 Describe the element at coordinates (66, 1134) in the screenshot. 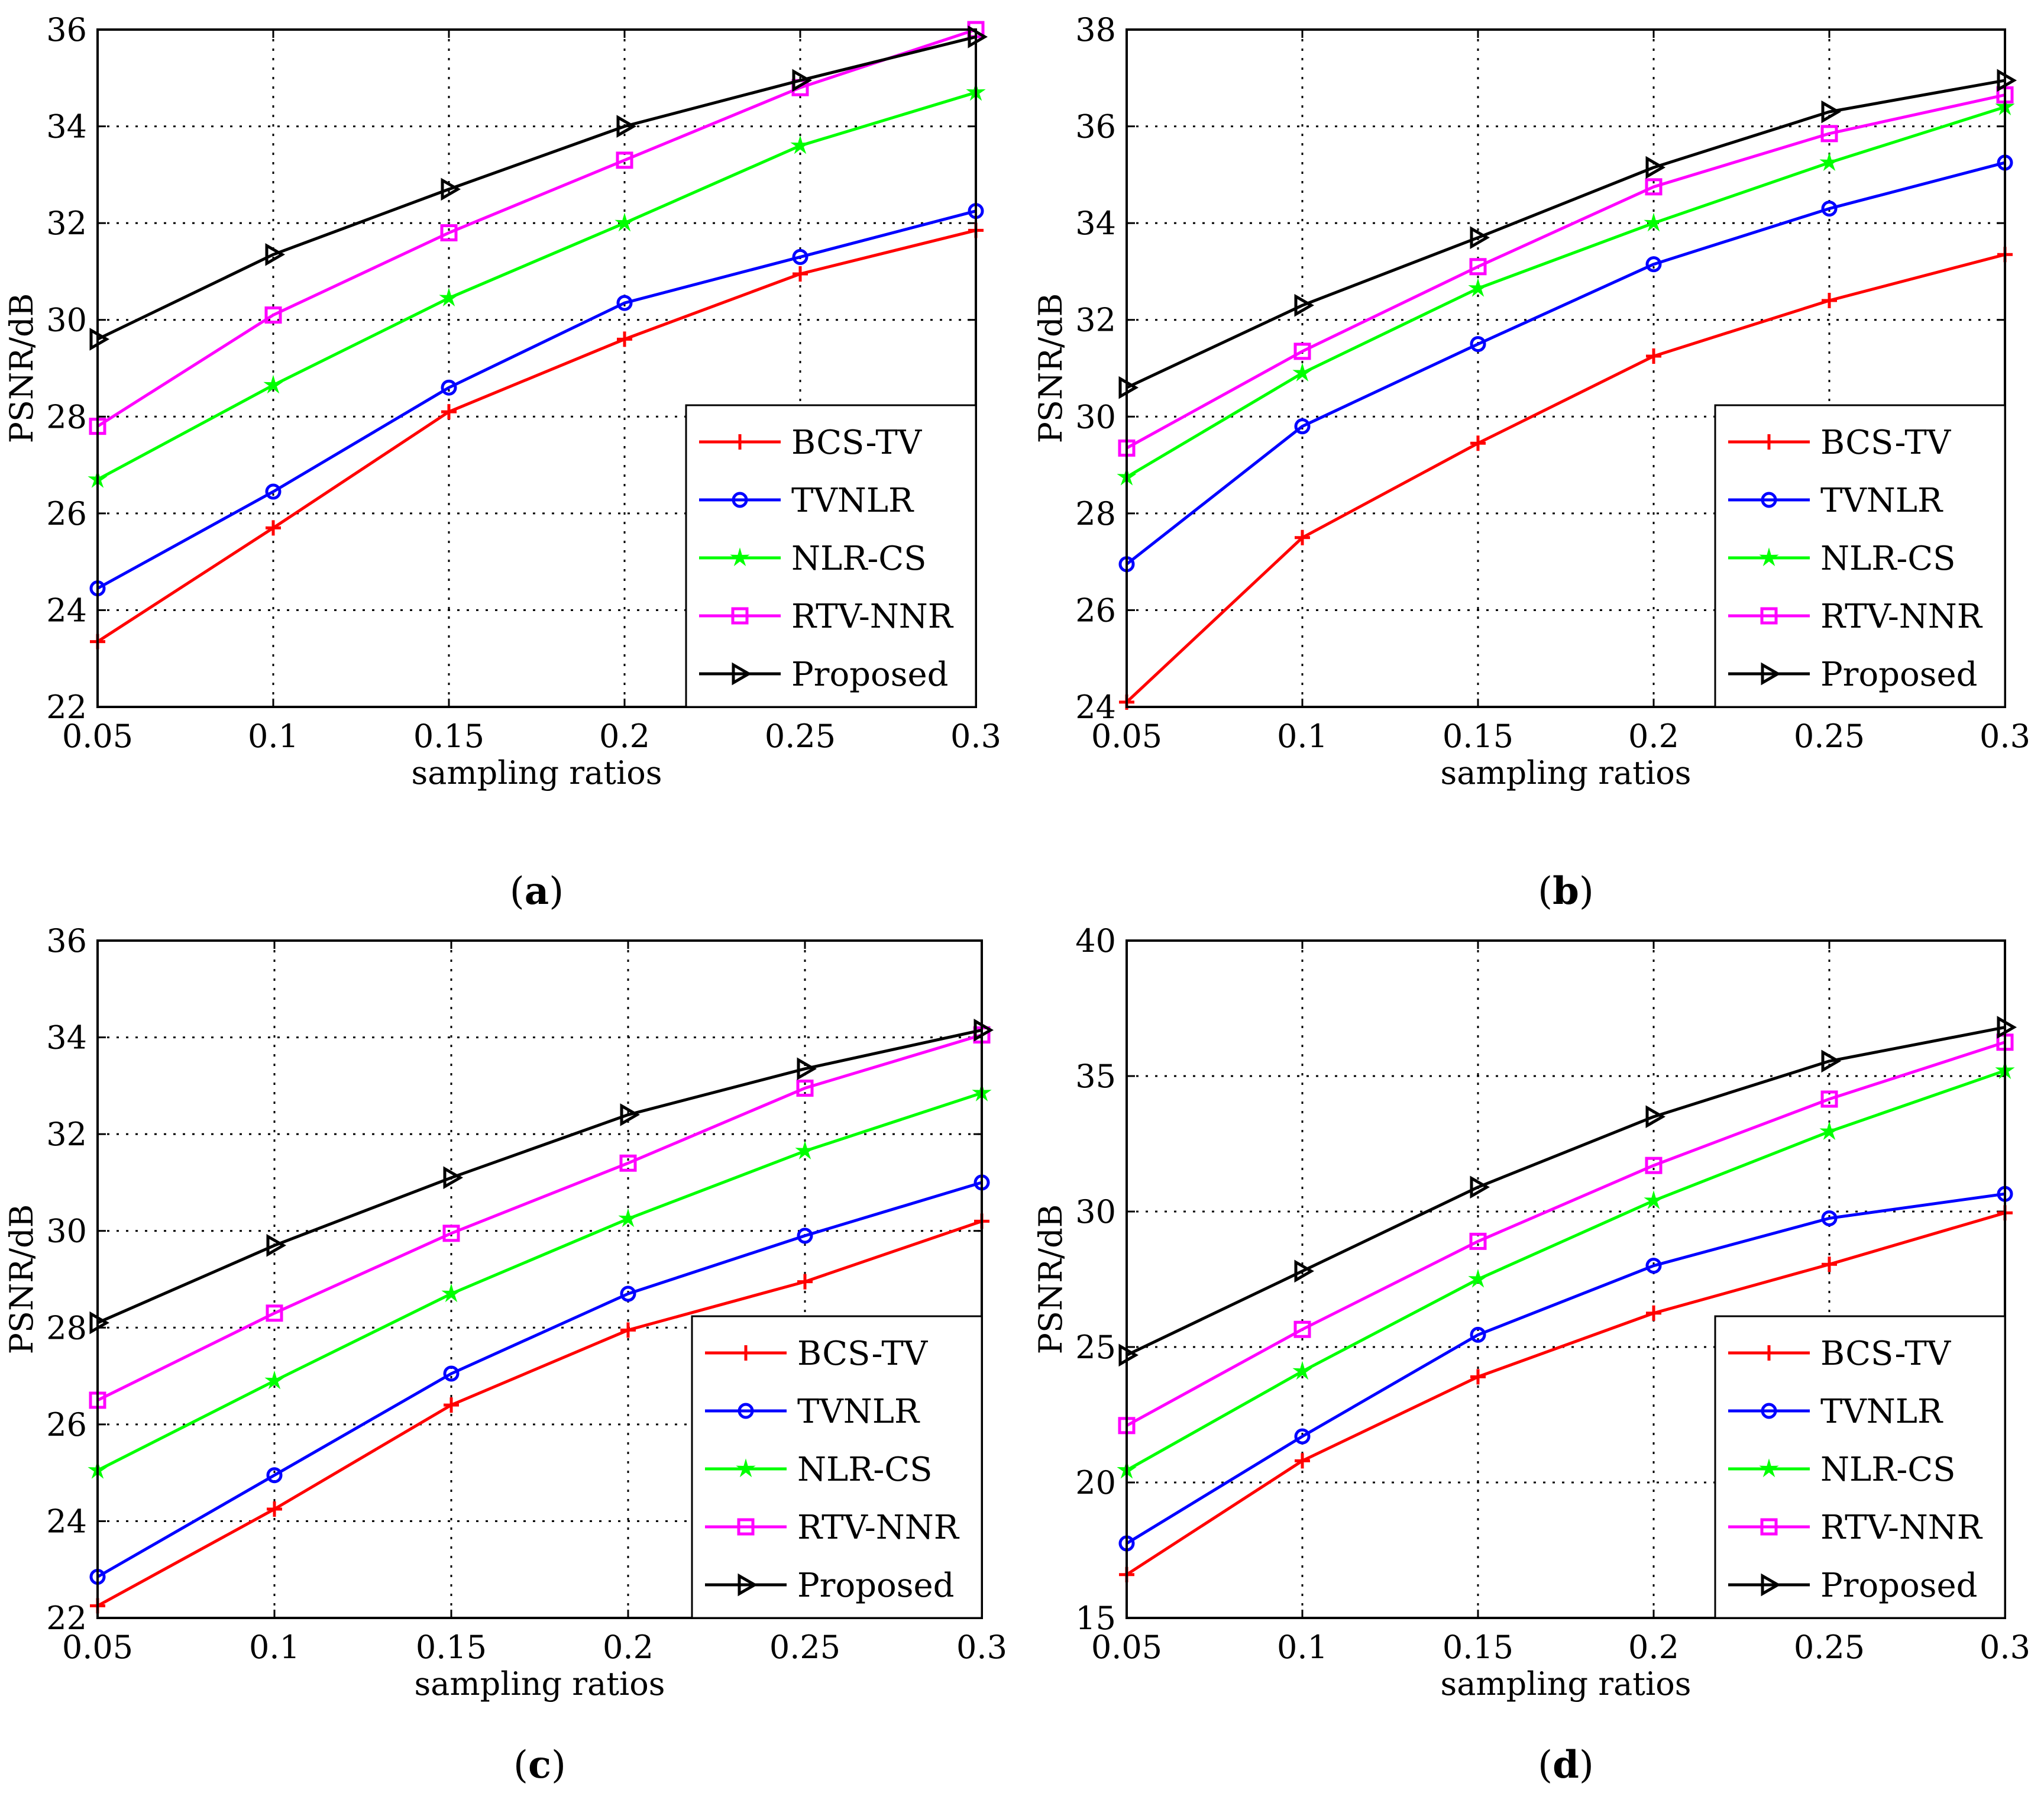

I see `y-tick-label: 32` at that location.